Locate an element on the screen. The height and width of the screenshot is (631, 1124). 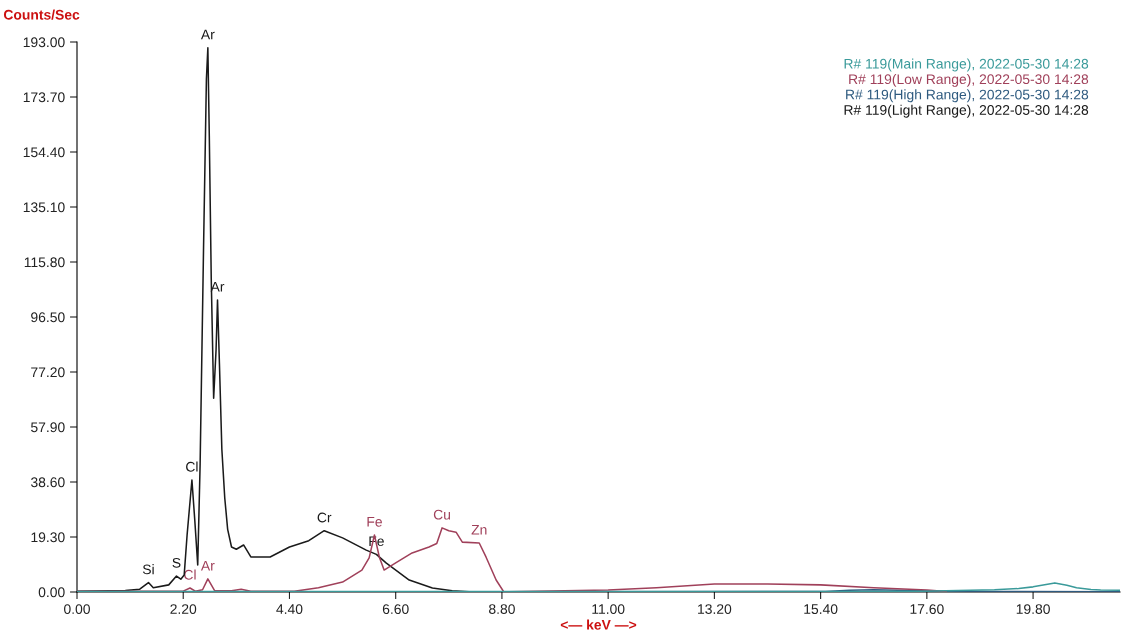
x-tick-label: 19.80 is located at coordinates (1033, 609).